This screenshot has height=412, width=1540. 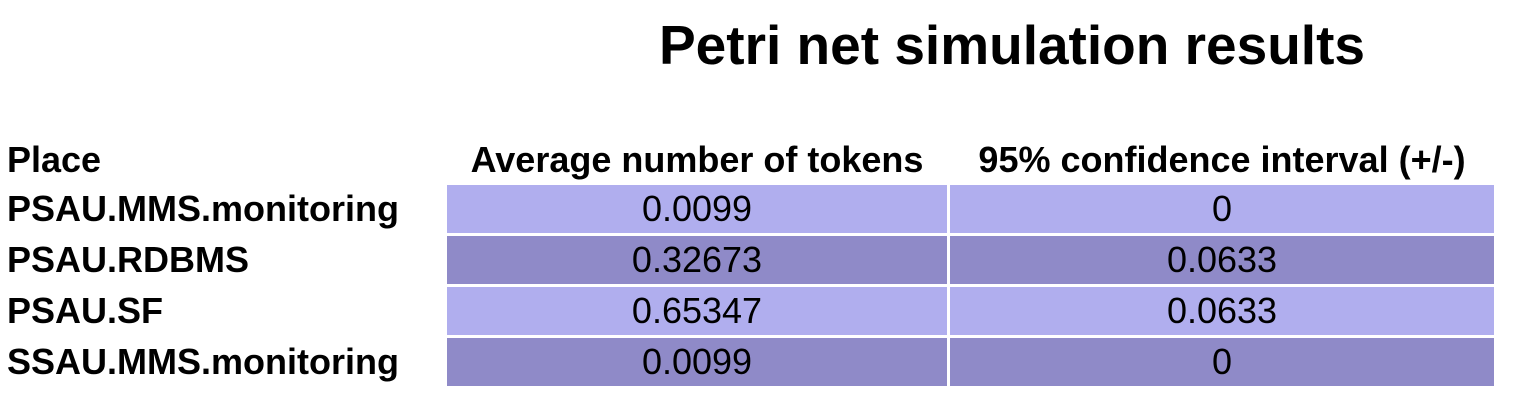 What do you see at coordinates (697, 311) in the screenshot?
I see `average-tokens-cell: 0.65347` at bounding box center [697, 311].